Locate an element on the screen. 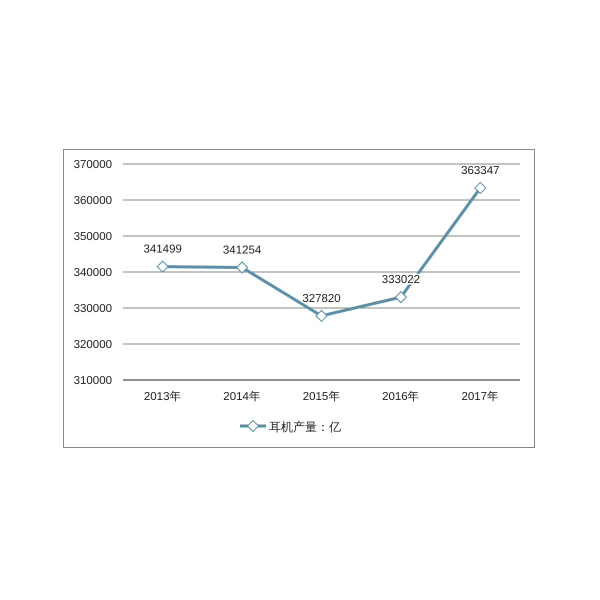  y-tick-label: 340000 is located at coordinates (93, 273).